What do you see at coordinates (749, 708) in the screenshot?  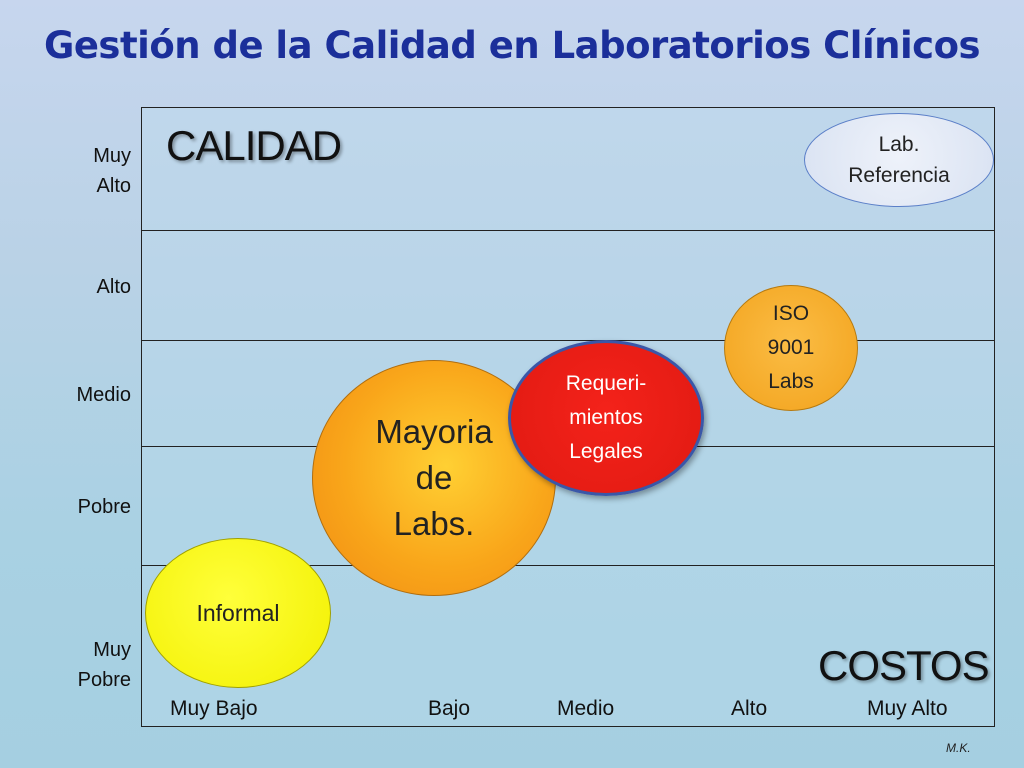 I see `x-label-alto: Alto` at bounding box center [749, 708].